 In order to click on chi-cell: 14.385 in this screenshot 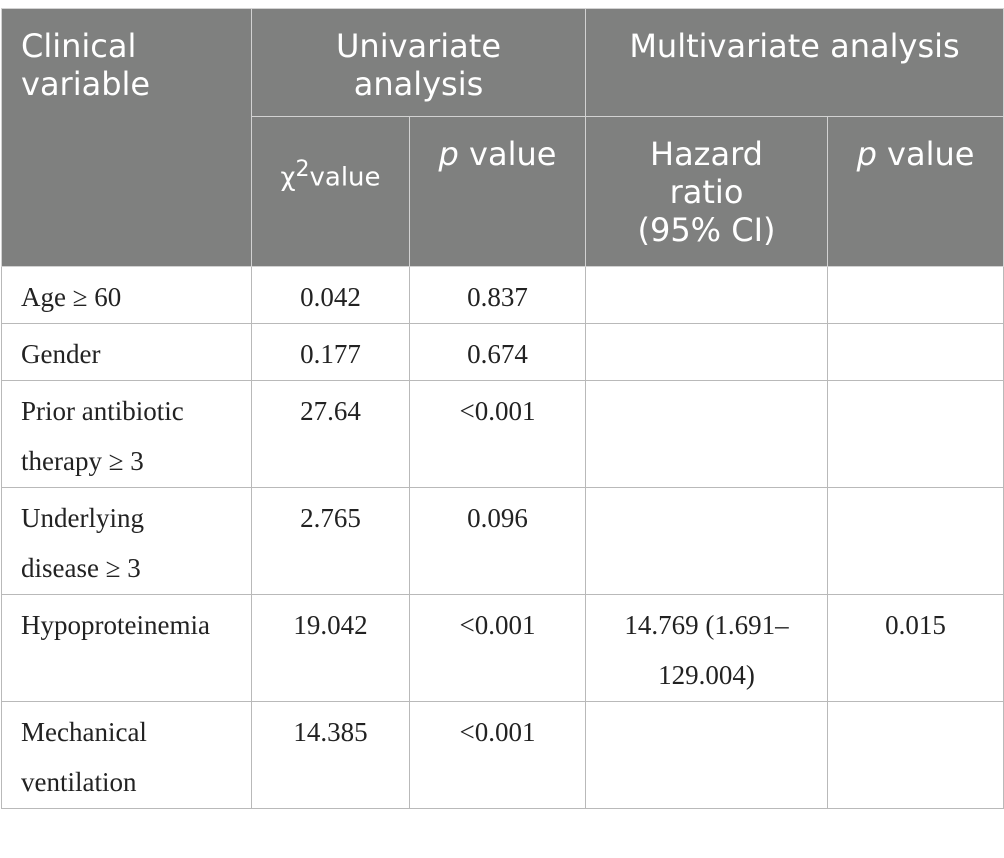, I will do `click(330, 755)`.